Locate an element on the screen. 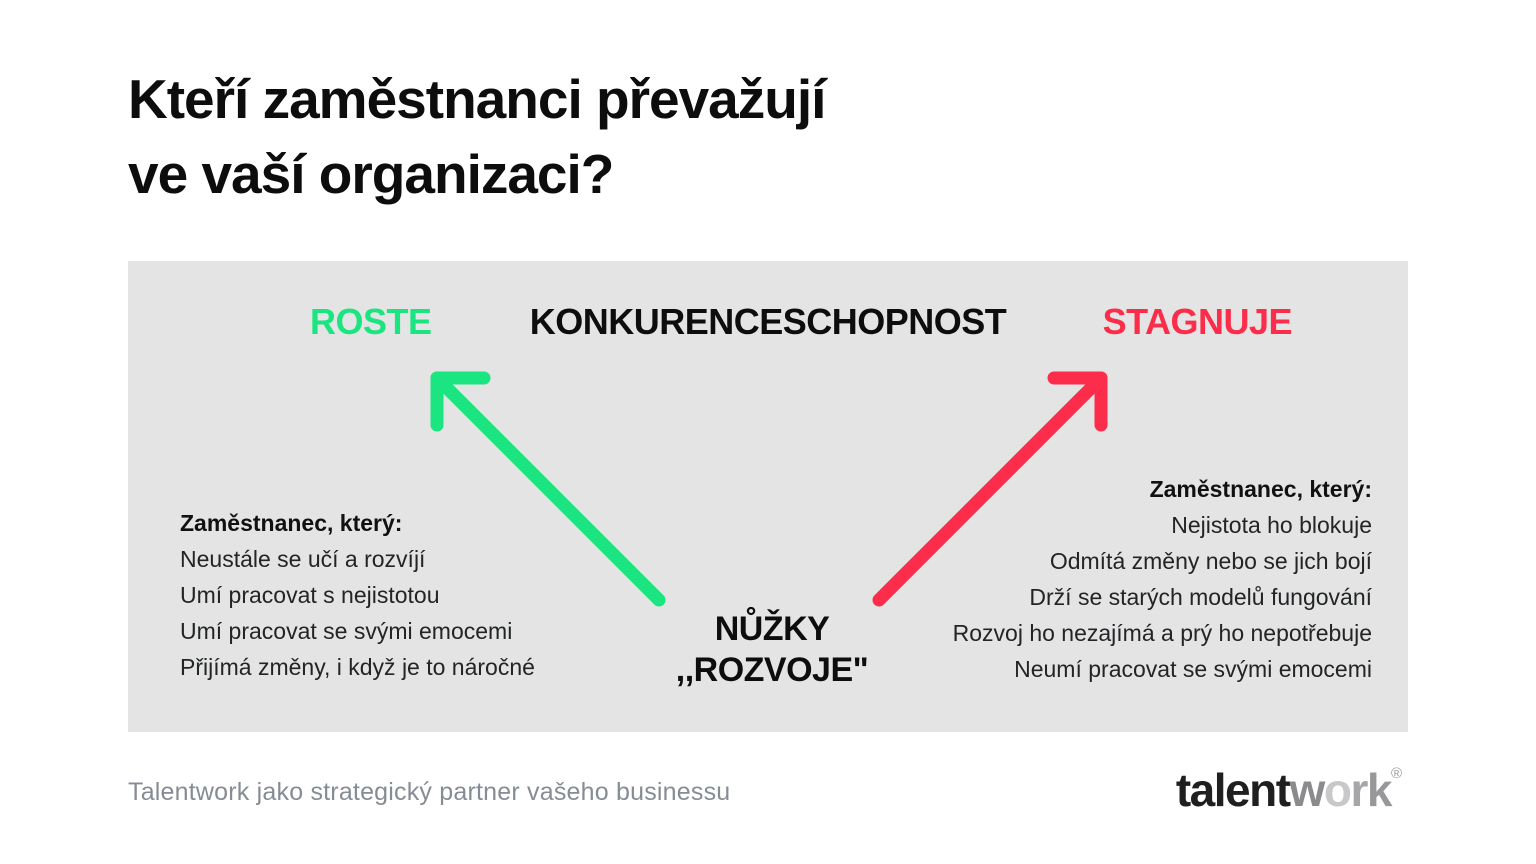 The image size is (1536, 864). list-item: Nejistota ho blokuje is located at coordinates (1271, 525).